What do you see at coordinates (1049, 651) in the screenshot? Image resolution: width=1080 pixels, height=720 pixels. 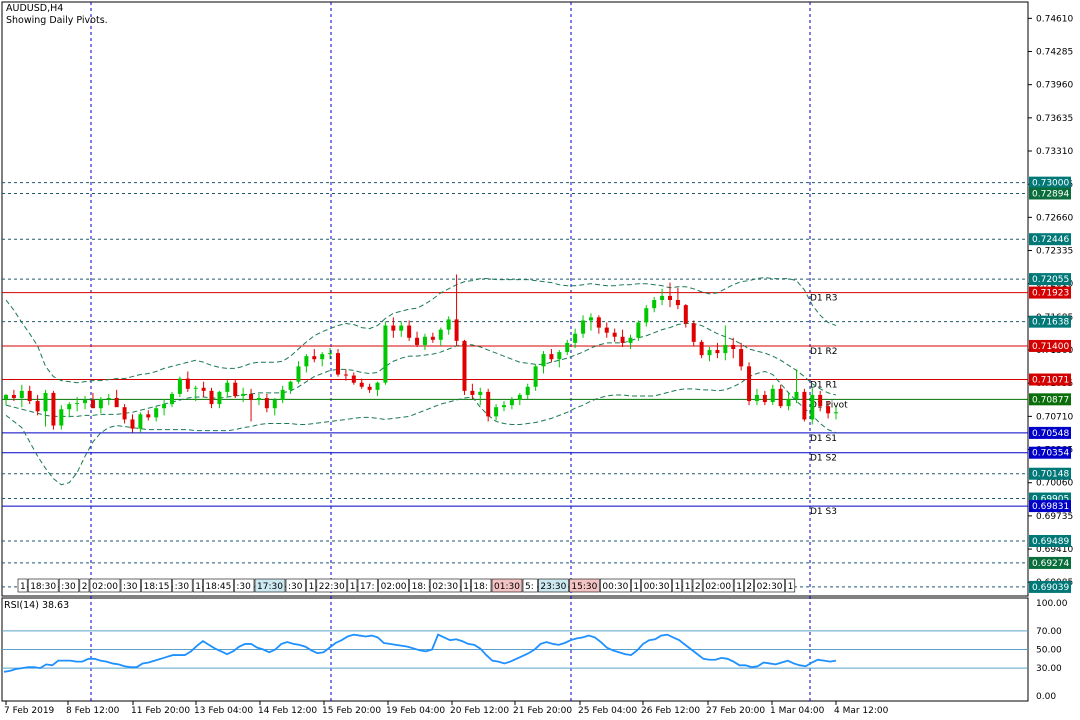 I see `rsi-tick-label: 50.00` at bounding box center [1049, 651].